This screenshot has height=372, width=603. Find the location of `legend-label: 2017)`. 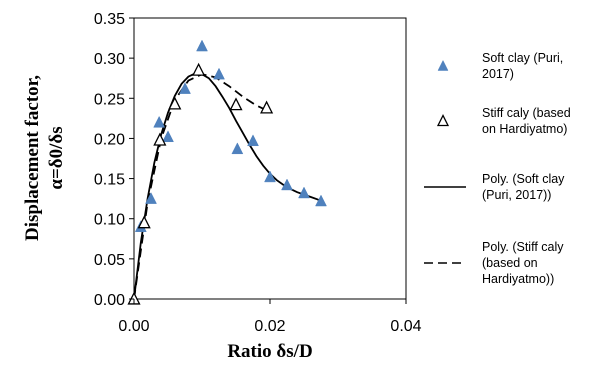

legend-label: 2017) is located at coordinates (498, 74).